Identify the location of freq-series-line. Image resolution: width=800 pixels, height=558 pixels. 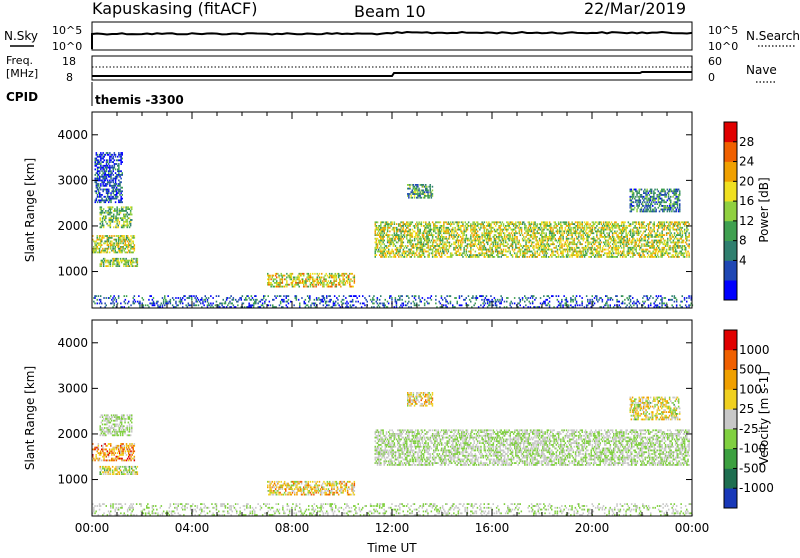
(392, 74).